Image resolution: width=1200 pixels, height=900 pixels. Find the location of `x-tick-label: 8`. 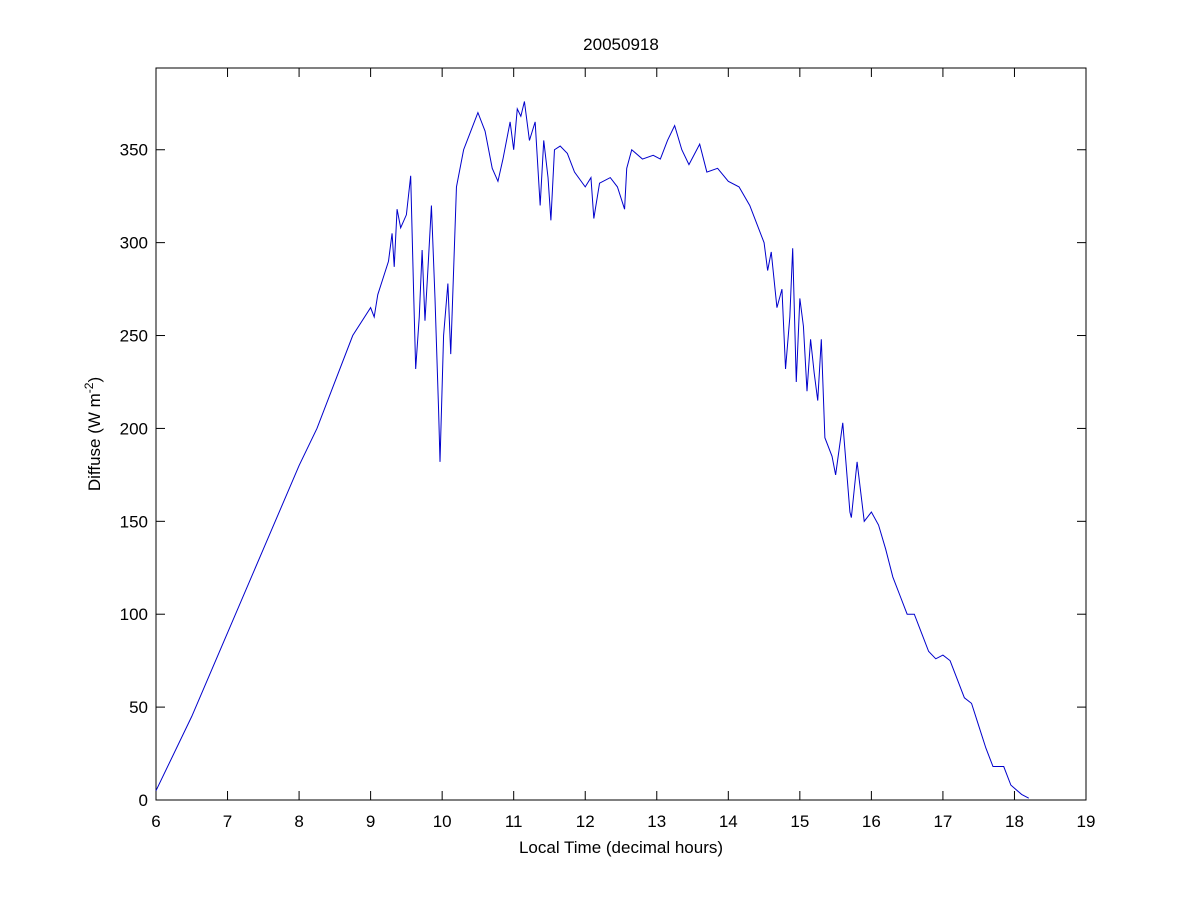

x-tick-label: 8 is located at coordinates (298, 821).